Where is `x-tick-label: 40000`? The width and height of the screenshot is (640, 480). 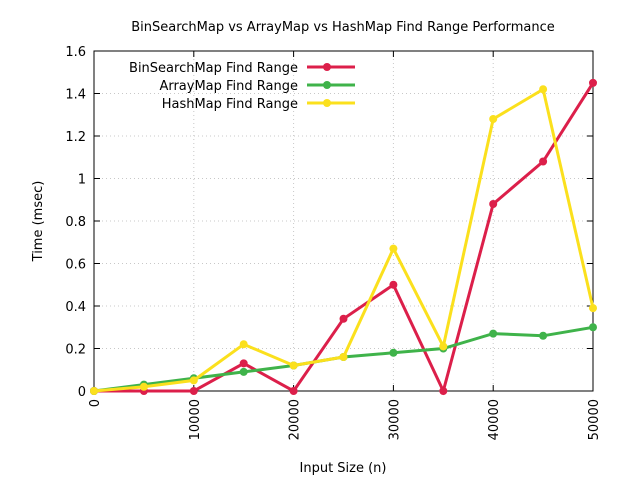 x-tick-label: 40000 is located at coordinates (494, 419).